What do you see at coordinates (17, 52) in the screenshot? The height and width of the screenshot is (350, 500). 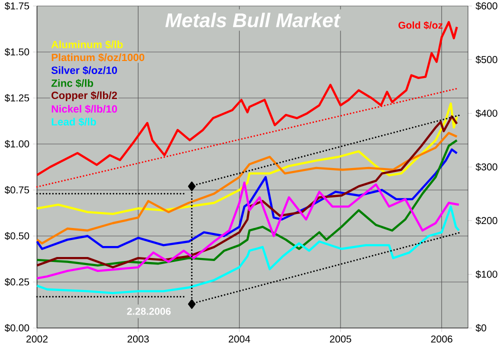 I see `y-tick-label: $1.50` at bounding box center [17, 52].